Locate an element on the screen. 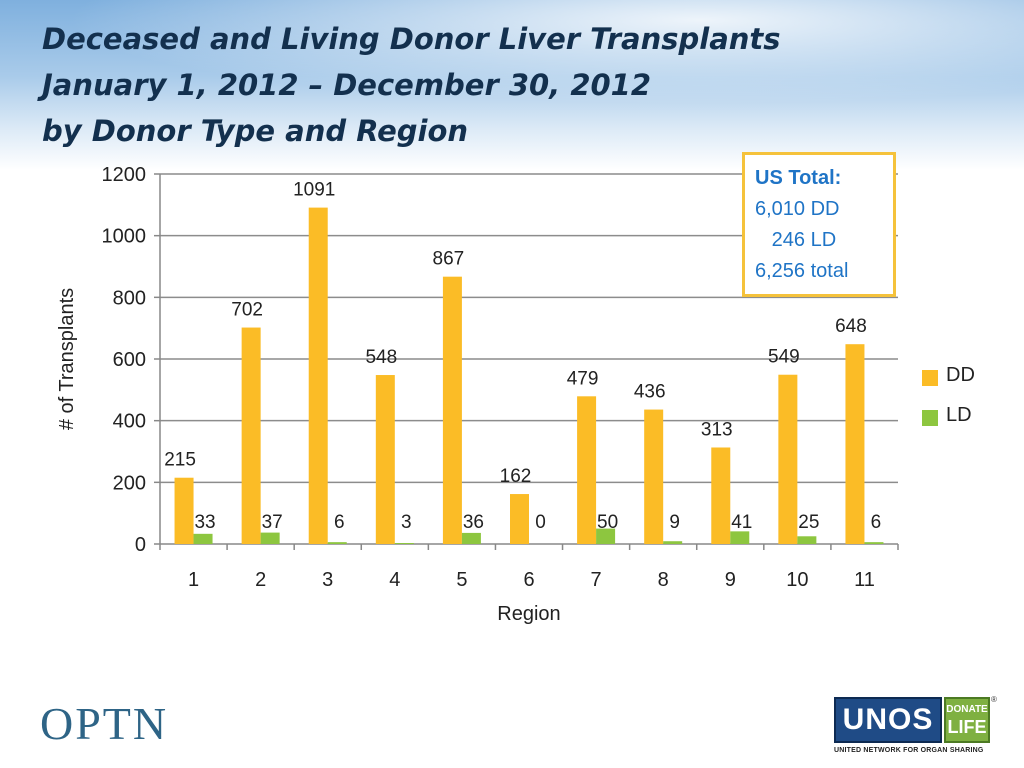 This screenshot has width=1024, height=768. x-tick-label-7: 7 is located at coordinates (596, 580).